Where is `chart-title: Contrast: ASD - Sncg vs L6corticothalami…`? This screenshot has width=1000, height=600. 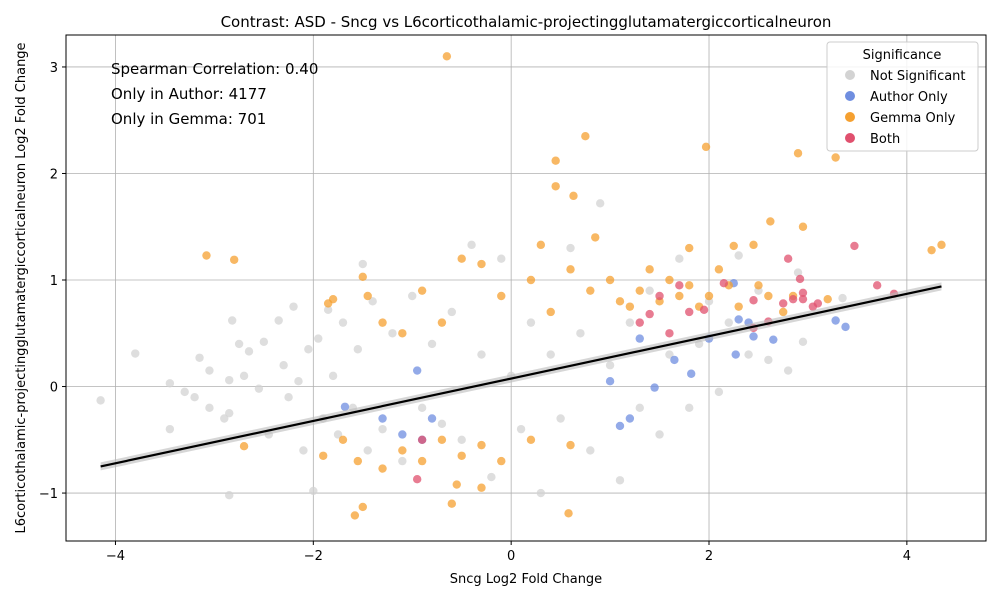 chart-title: Contrast: ASD - Sncg vs L6corticothalami… is located at coordinates (526, 22).